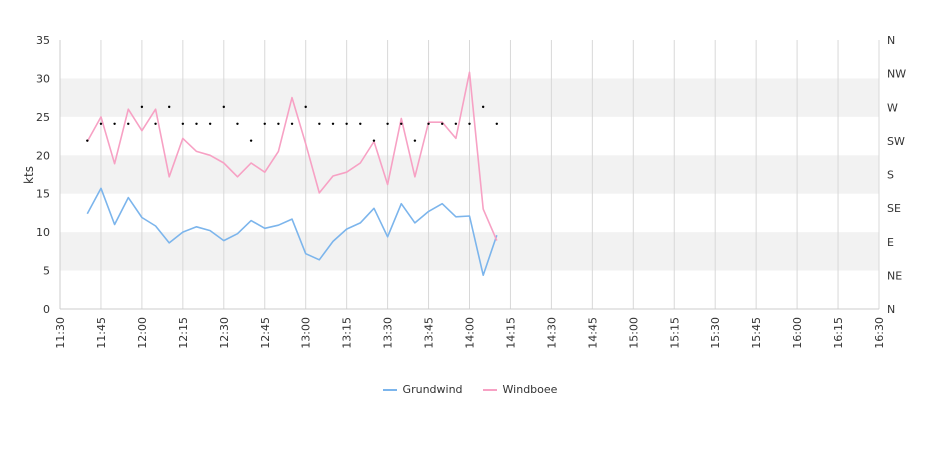  I want to click on legend-item-windboee: Windboee, so click(520, 389).